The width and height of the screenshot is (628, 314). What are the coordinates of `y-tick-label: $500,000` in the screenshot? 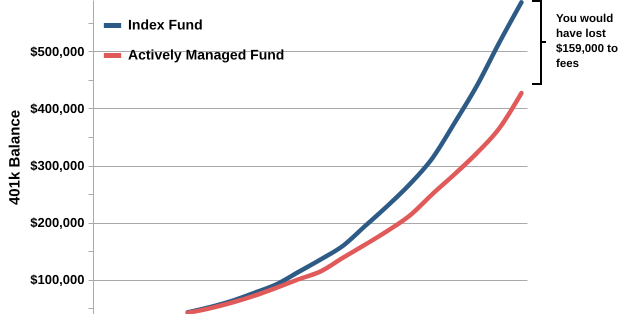 It's located at (57, 51).